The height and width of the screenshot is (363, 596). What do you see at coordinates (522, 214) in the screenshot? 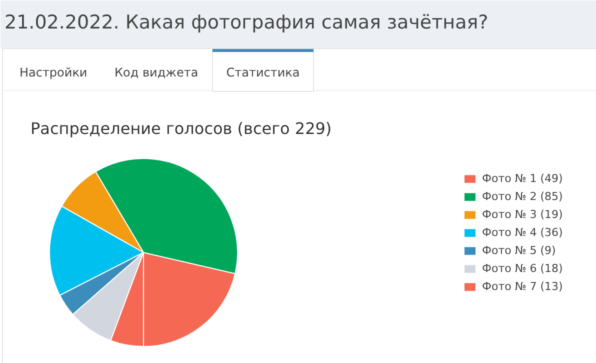
I see `legend-label: Фото № 3 (19)` at bounding box center [522, 214].